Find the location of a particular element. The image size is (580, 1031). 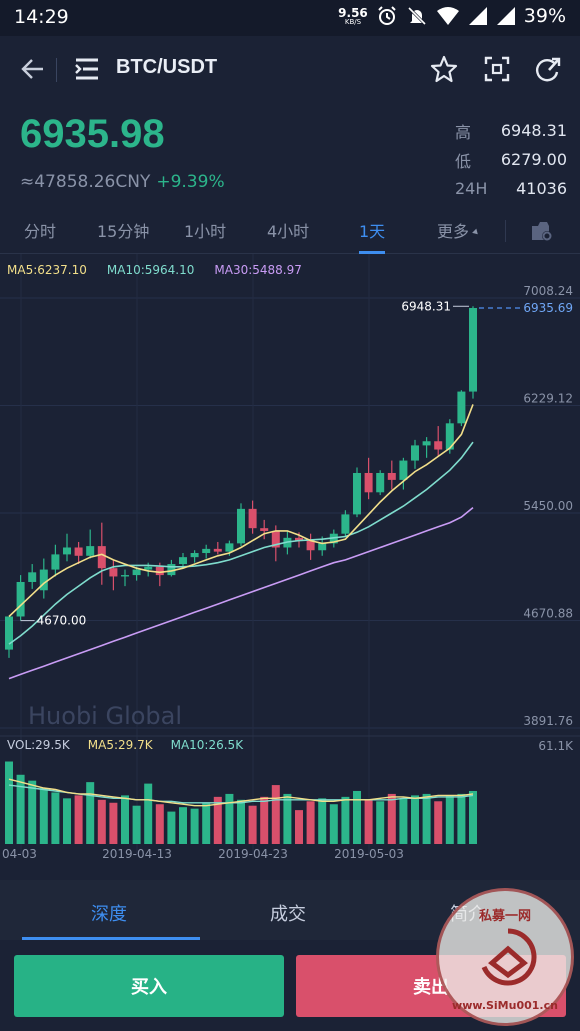

stat-high: 高 6948.31 is located at coordinates (511, 130).